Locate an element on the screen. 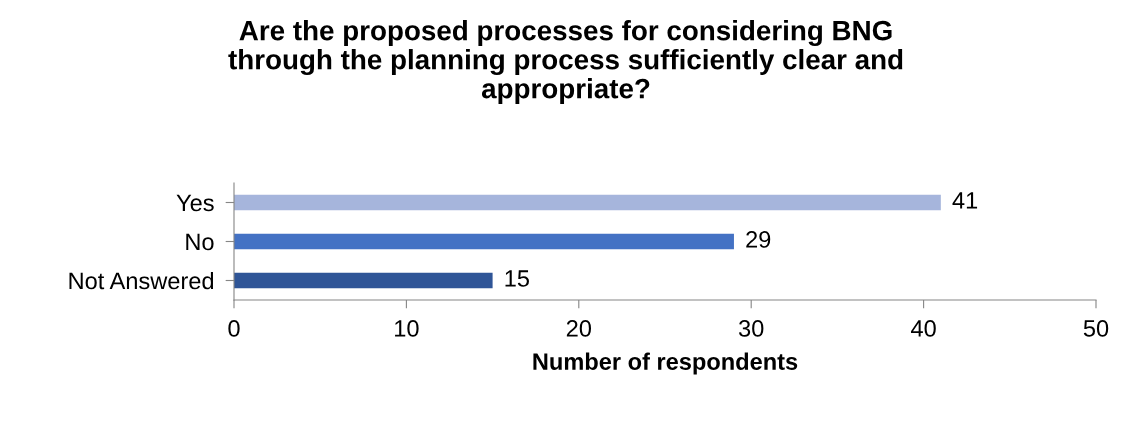 Image resolution: width=1132 pixels, height=423 pixels. x-axis-title: Number of respondents is located at coordinates (665, 363).